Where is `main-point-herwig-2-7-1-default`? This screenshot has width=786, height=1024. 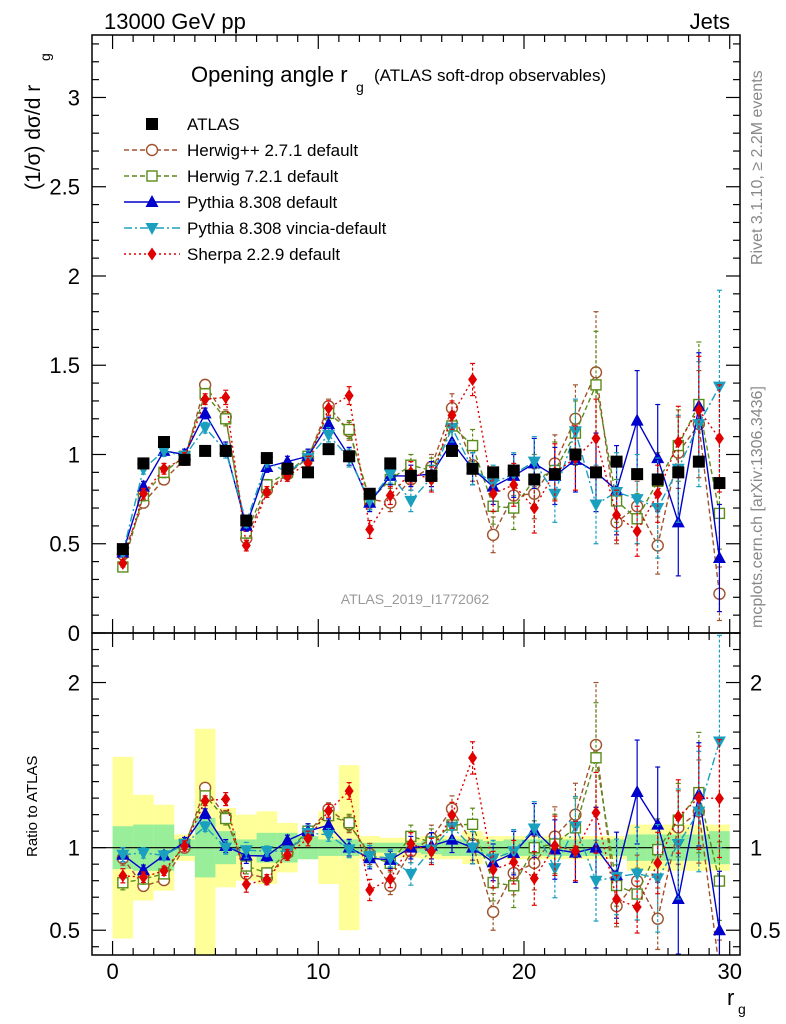 main-point-herwig-2-7-1-default is located at coordinates (493, 535).